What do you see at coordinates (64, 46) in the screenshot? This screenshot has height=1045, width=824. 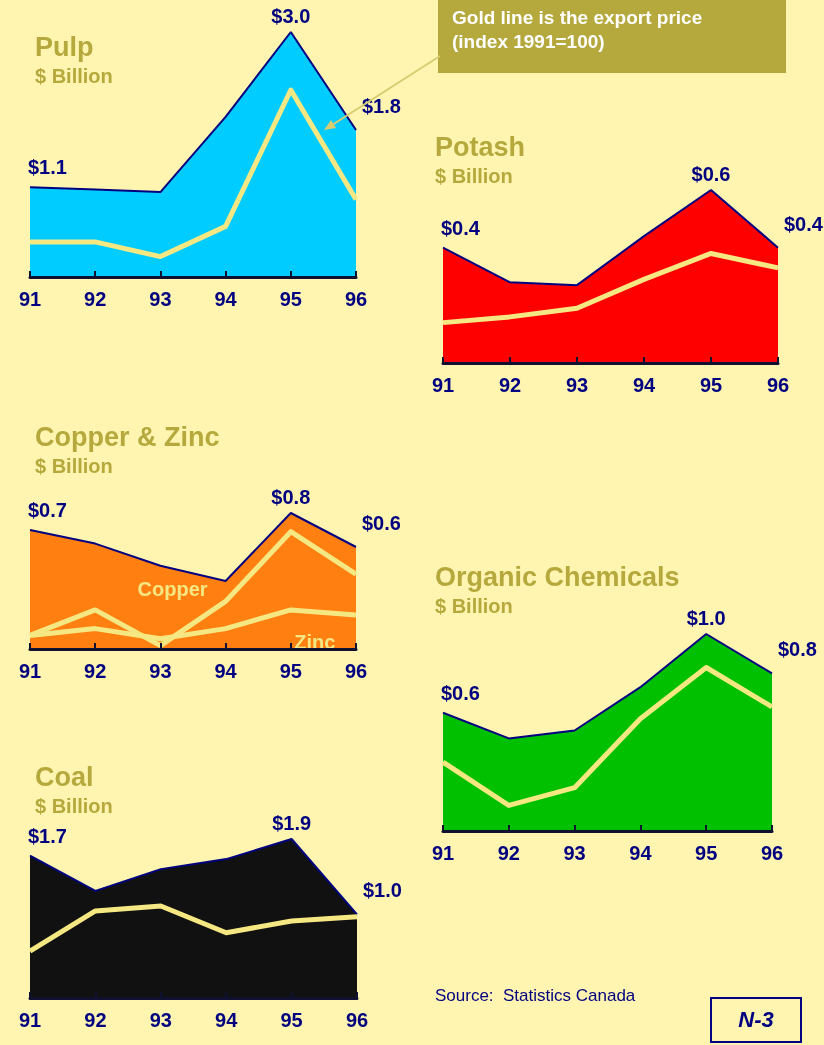 I see `chart-title: Pulp` at bounding box center [64, 46].